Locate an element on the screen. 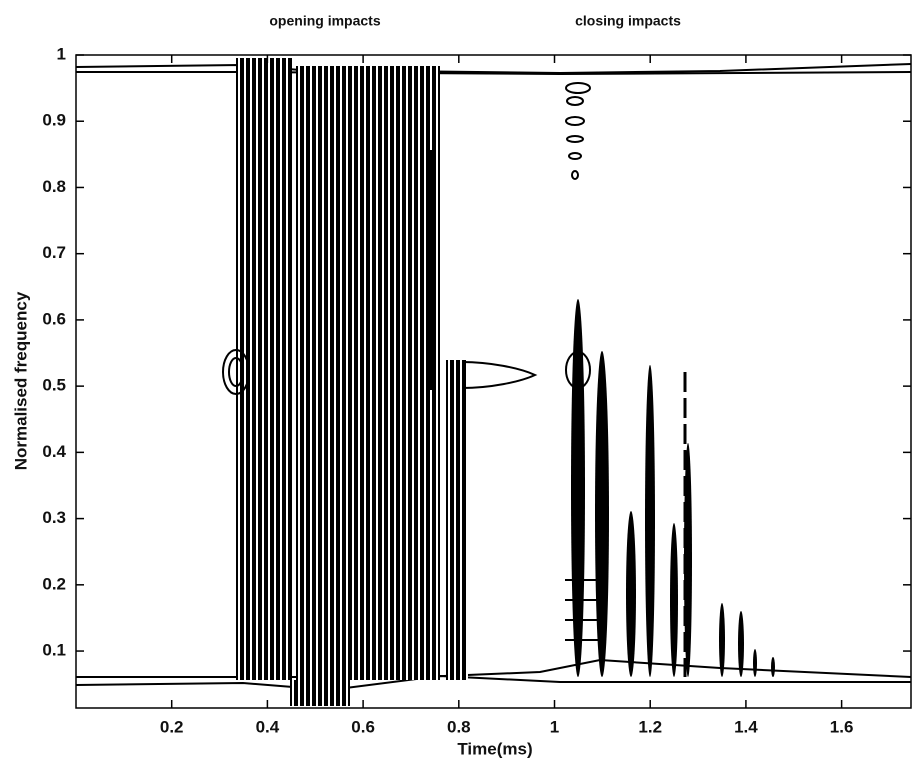  y-tick-label: 0.6 is located at coordinates (54, 318).